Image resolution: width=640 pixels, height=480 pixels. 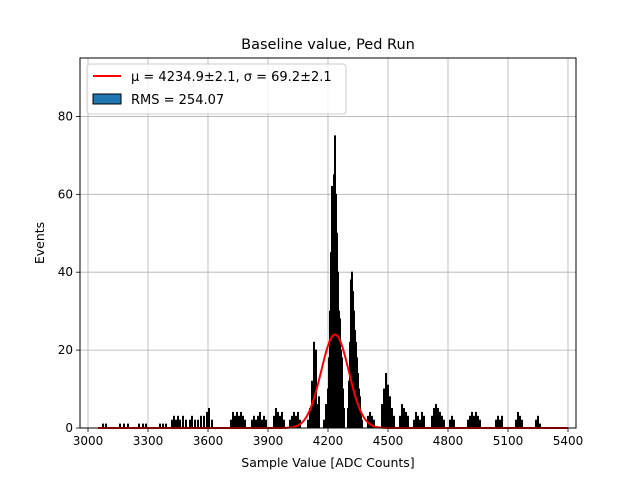 What do you see at coordinates (107, 99) in the screenshot?
I see `legend-rms-patch` at bounding box center [107, 99].